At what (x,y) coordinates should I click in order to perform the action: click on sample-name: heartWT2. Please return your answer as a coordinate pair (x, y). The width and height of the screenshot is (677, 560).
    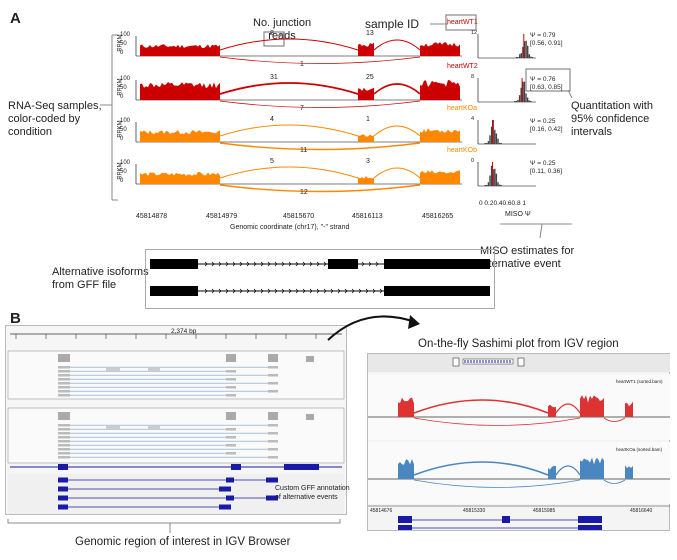
    Looking at the image, I should click on (462, 66).